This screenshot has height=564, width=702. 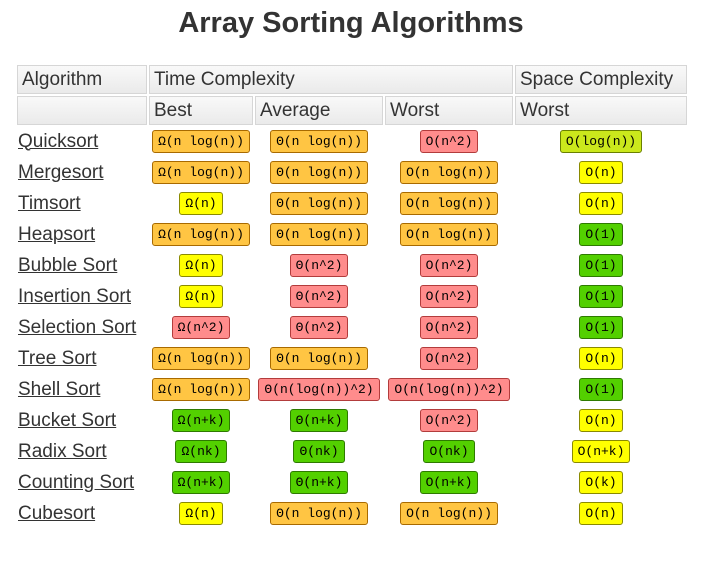 I want to click on algorithm-cell: Counting Sort, so click(x=82, y=482).